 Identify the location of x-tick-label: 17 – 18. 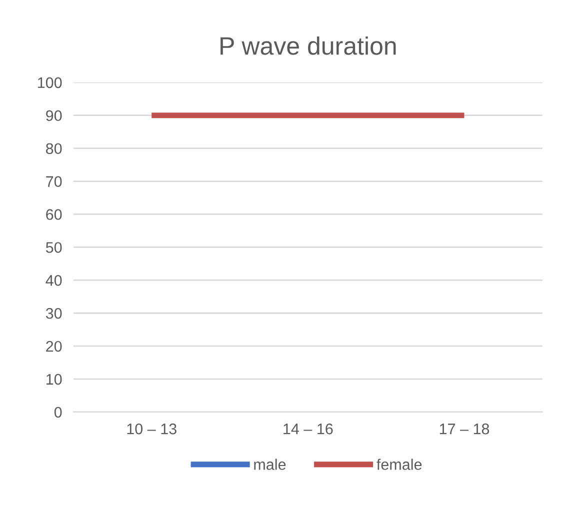
(465, 429).